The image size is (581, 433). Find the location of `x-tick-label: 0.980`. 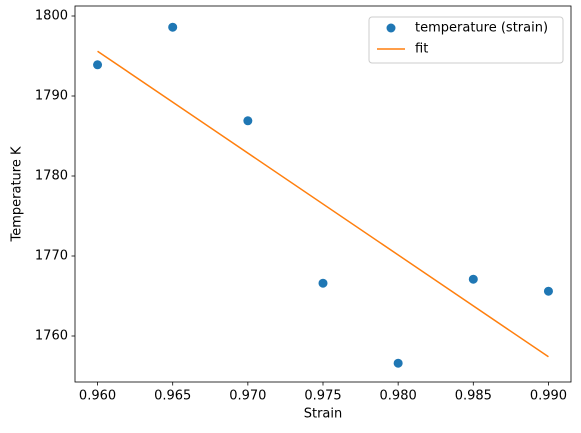

x-tick-label: 0.980 is located at coordinates (398, 396).